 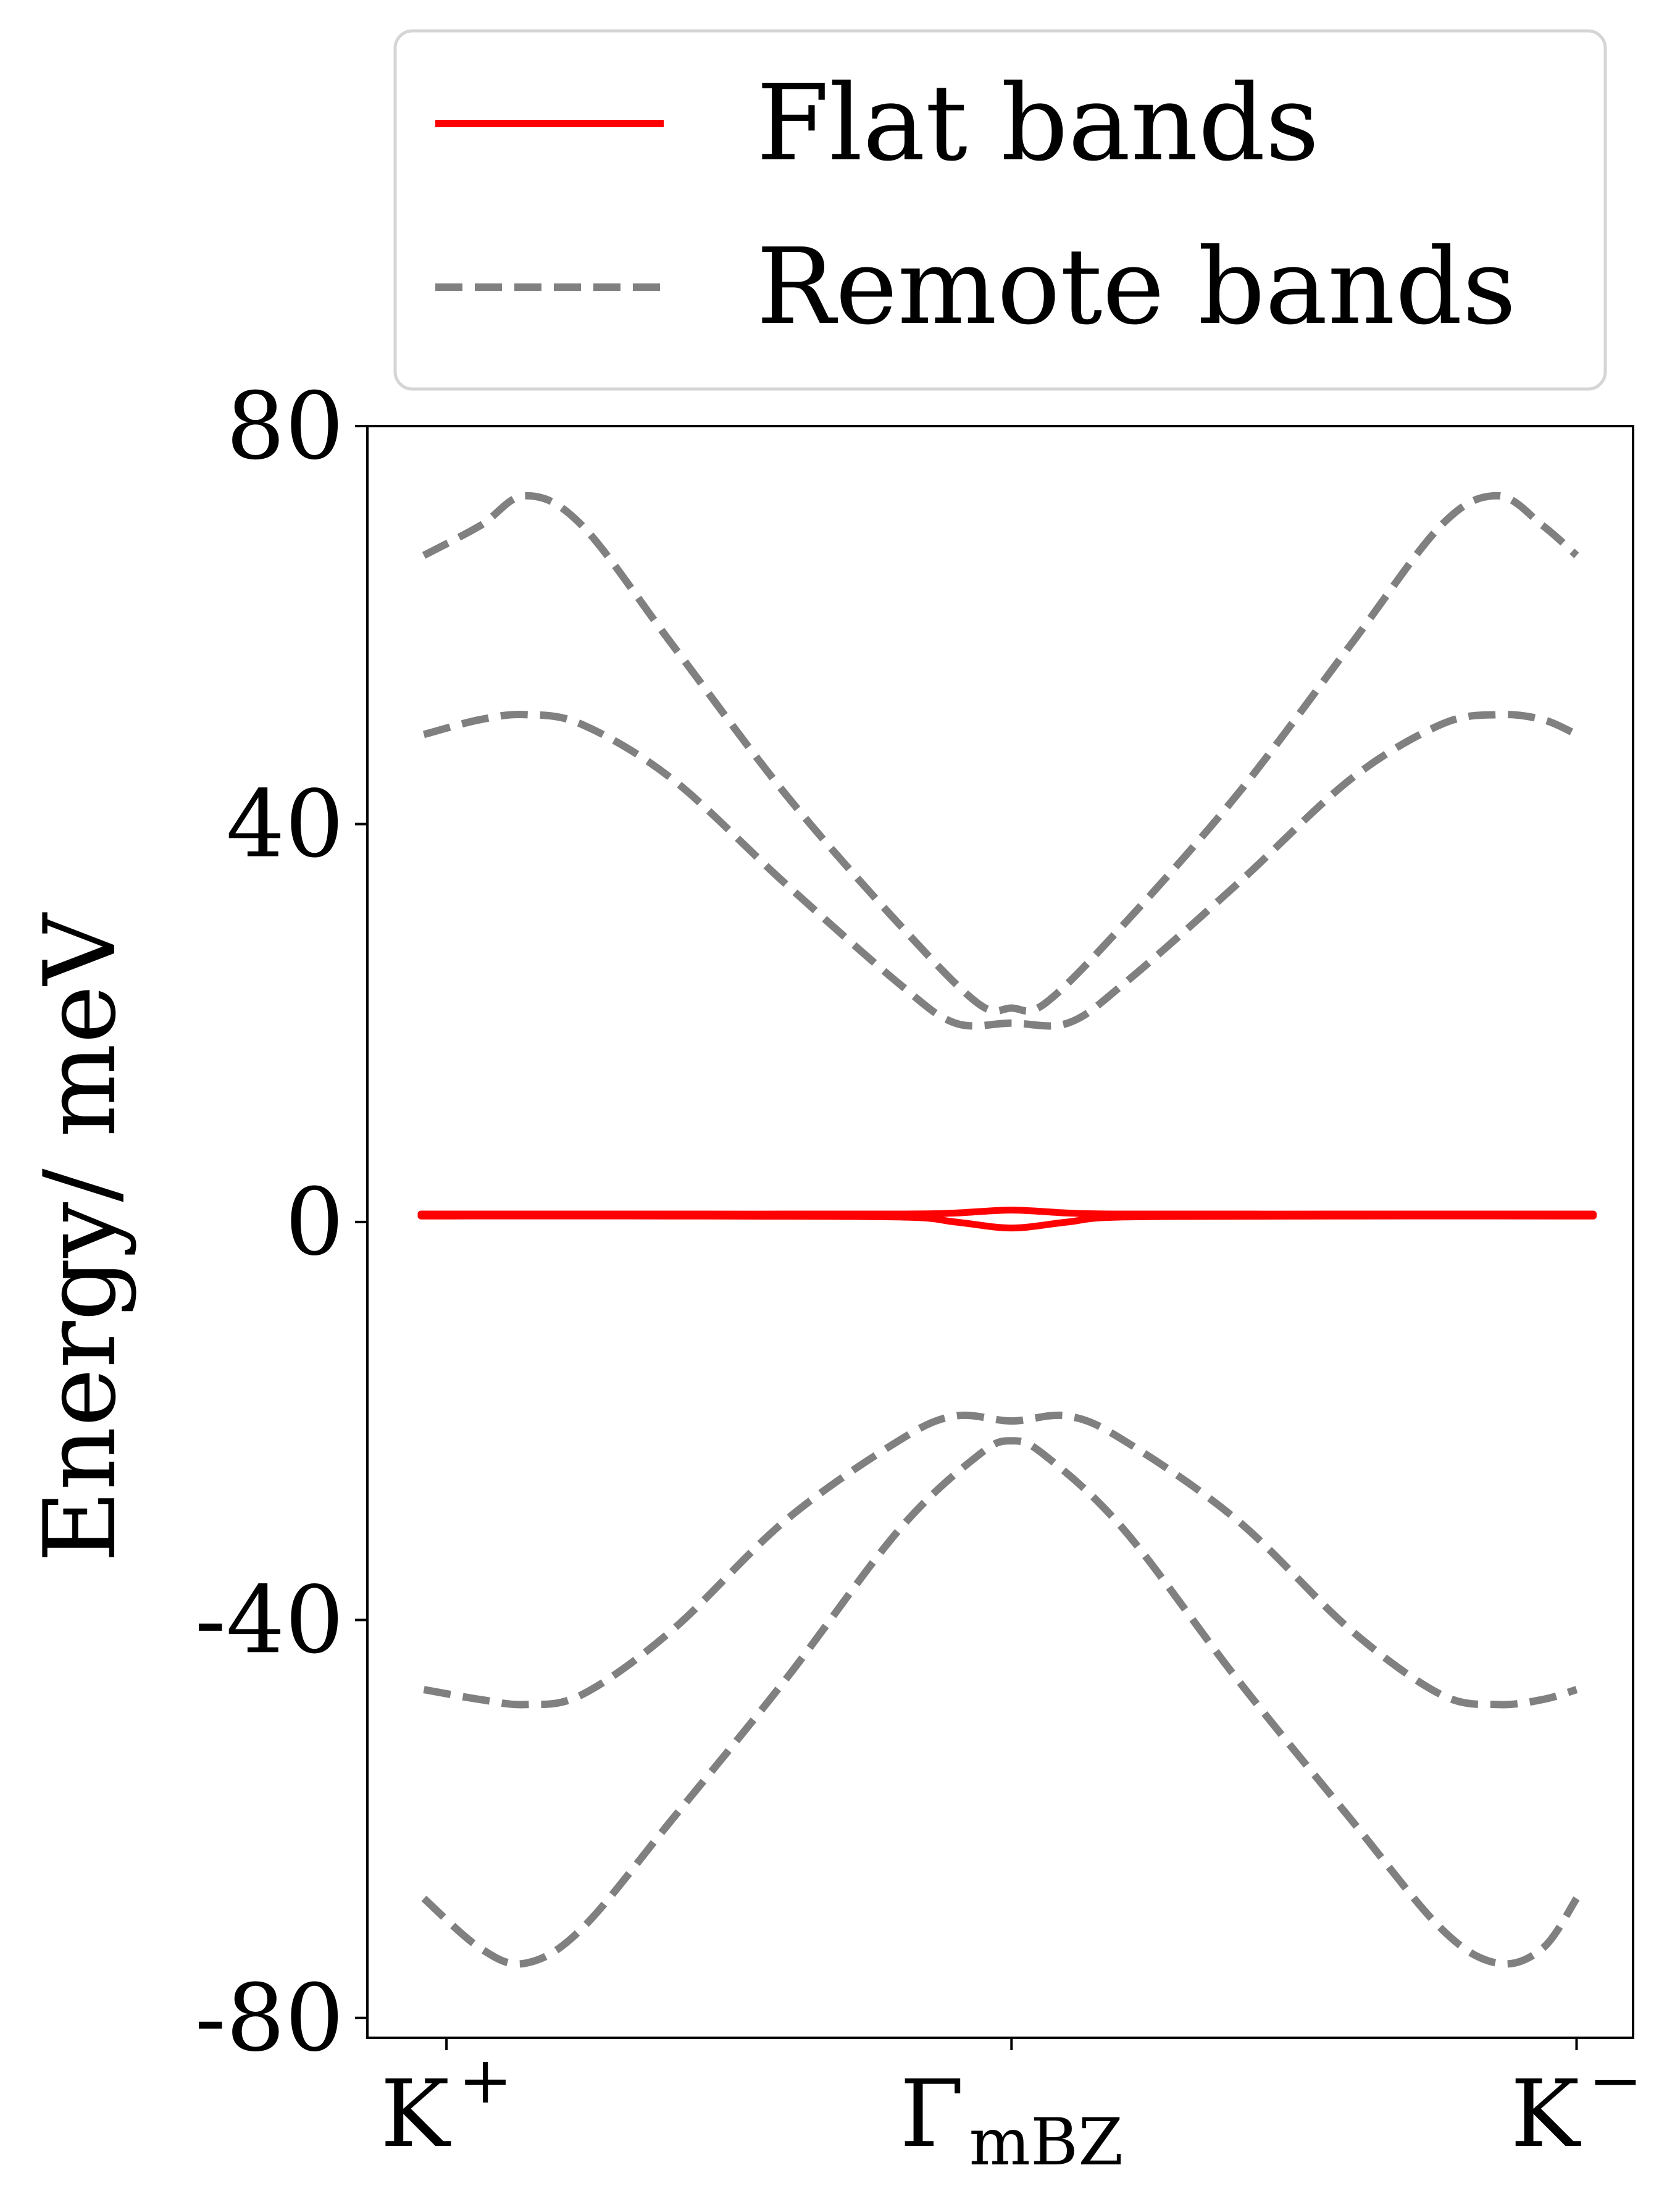 I want to click on y-tick-label: 40, so click(x=285, y=824).